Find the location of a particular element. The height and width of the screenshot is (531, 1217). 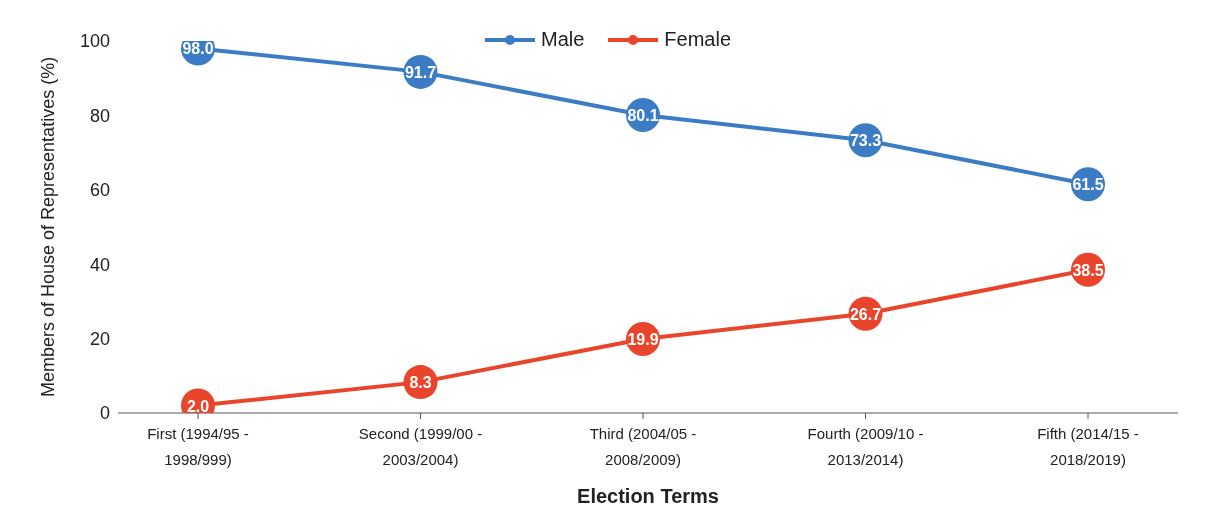

x-tick-label: Fourth (2009/10 - 2013/2014) is located at coordinates (865, 446).